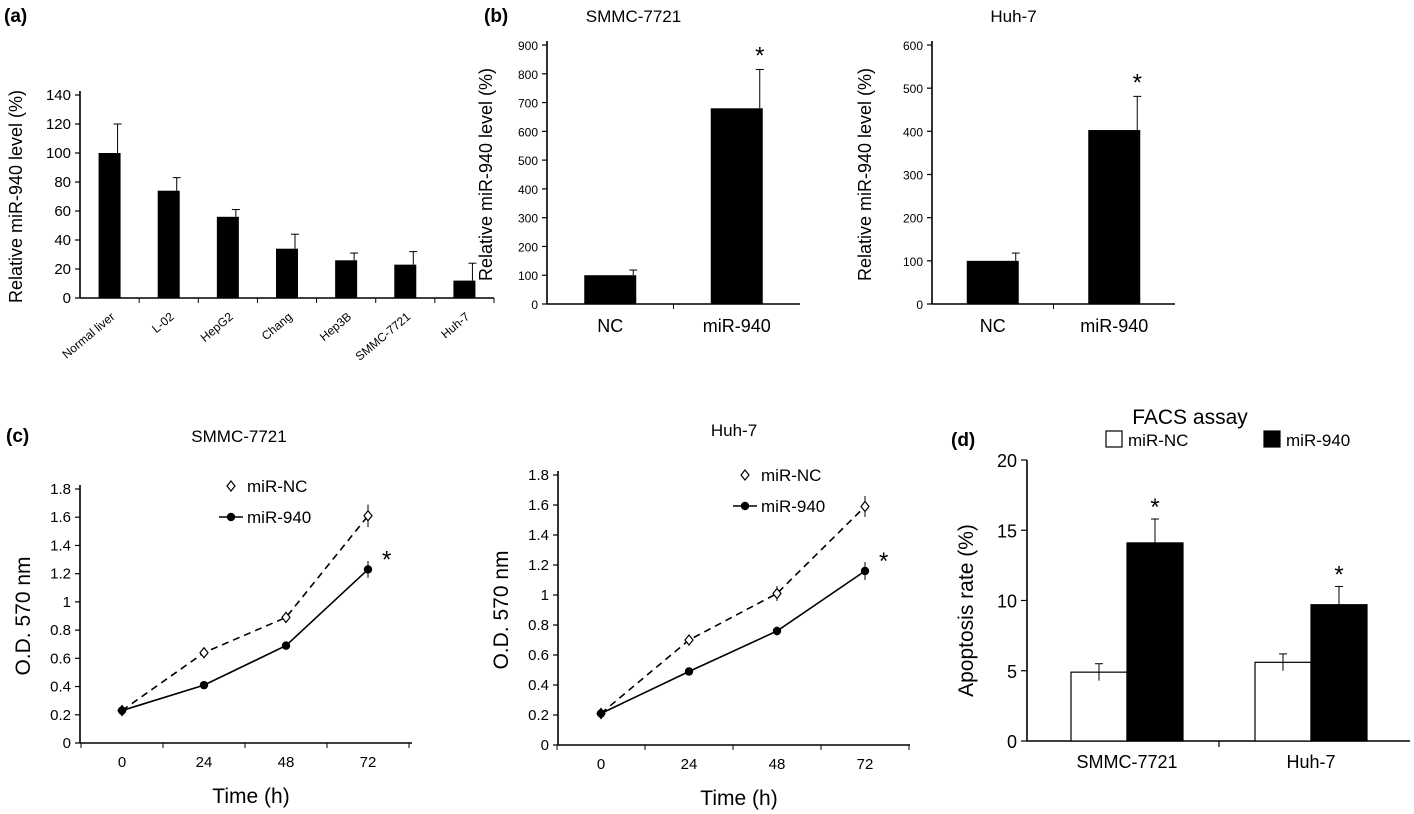 This screenshot has width=1414, height=814. I want to click on x-tick-label: L-02, so click(163, 322).